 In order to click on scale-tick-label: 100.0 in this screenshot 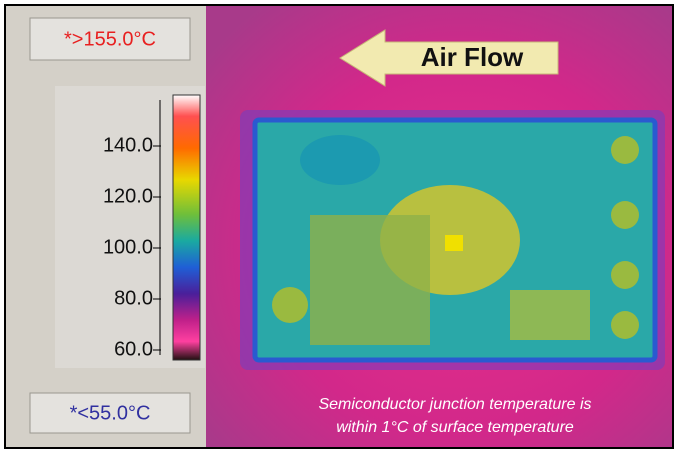, I will do `click(128, 247)`.